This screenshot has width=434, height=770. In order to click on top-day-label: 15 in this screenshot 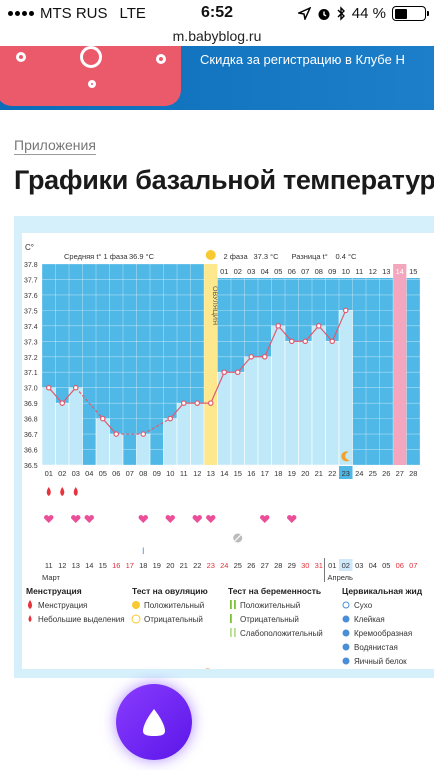, I will do `click(413, 271)`.